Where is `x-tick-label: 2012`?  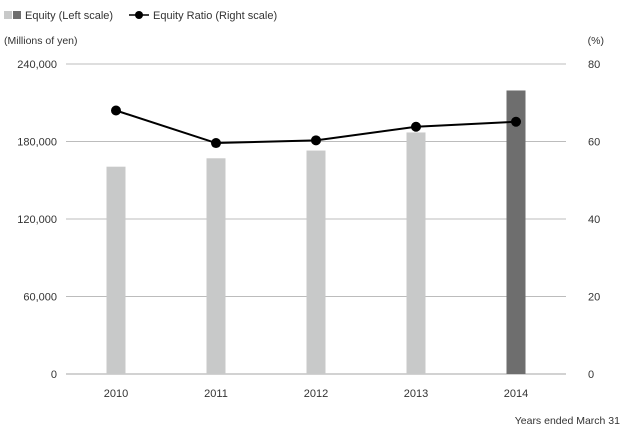
x-tick-label: 2012 is located at coordinates (316, 394).